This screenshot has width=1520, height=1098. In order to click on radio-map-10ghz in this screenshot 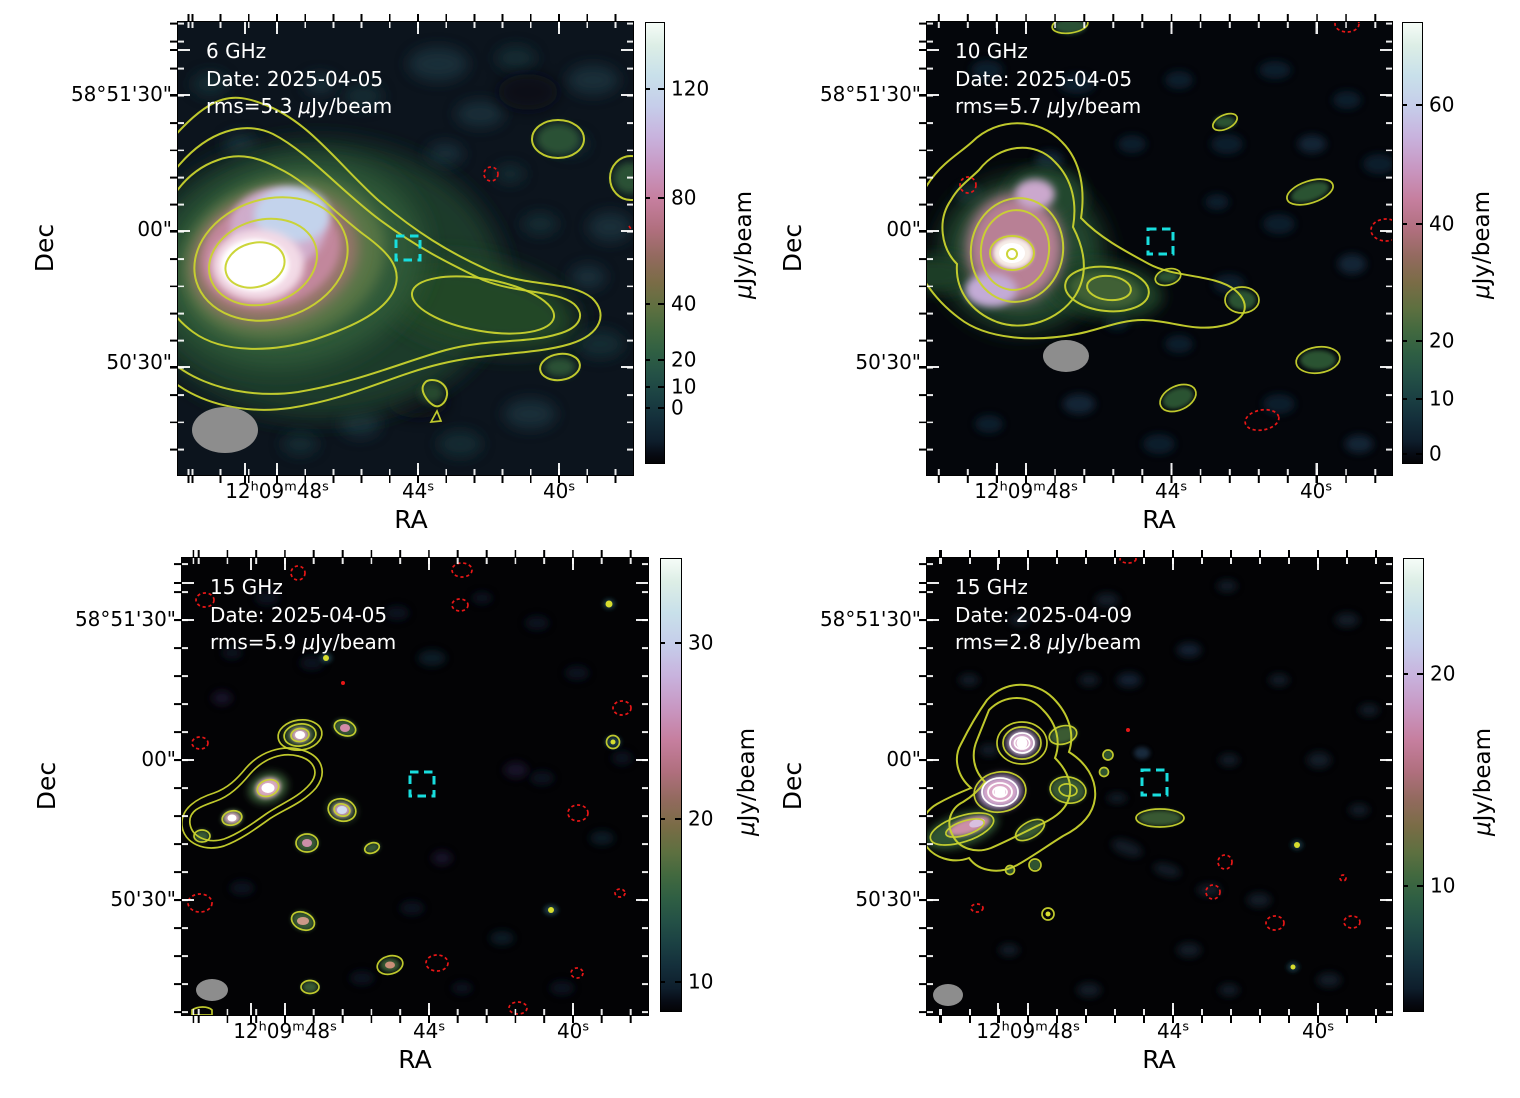, I will do `click(1159, 248)`.